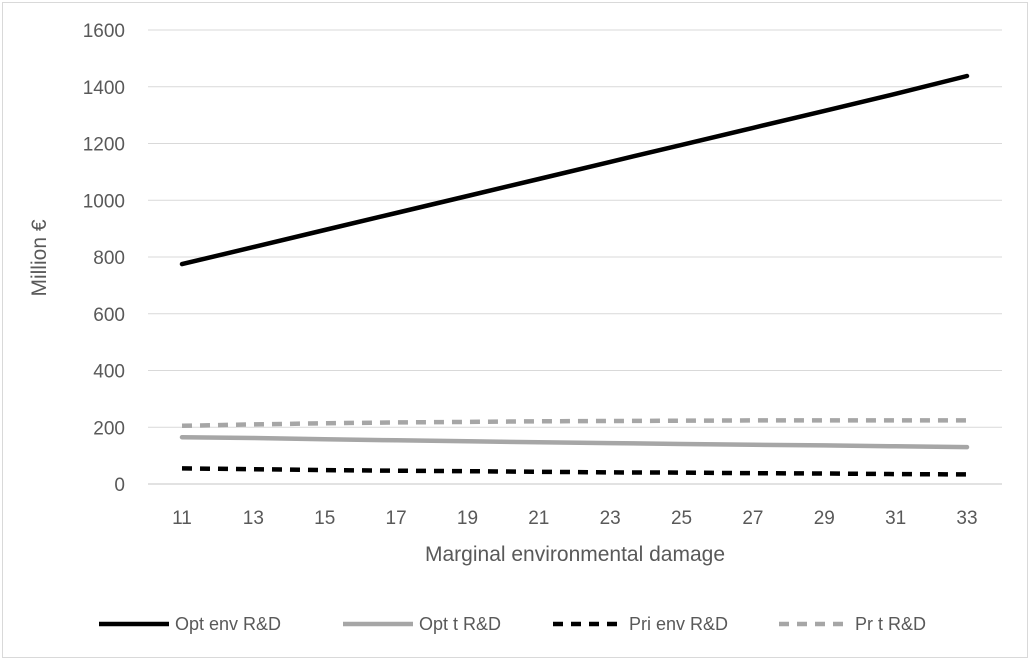 This screenshot has height=661, width=1031. I want to click on legend-label-pr-t-r-d: Pr t R&D, so click(890, 624).